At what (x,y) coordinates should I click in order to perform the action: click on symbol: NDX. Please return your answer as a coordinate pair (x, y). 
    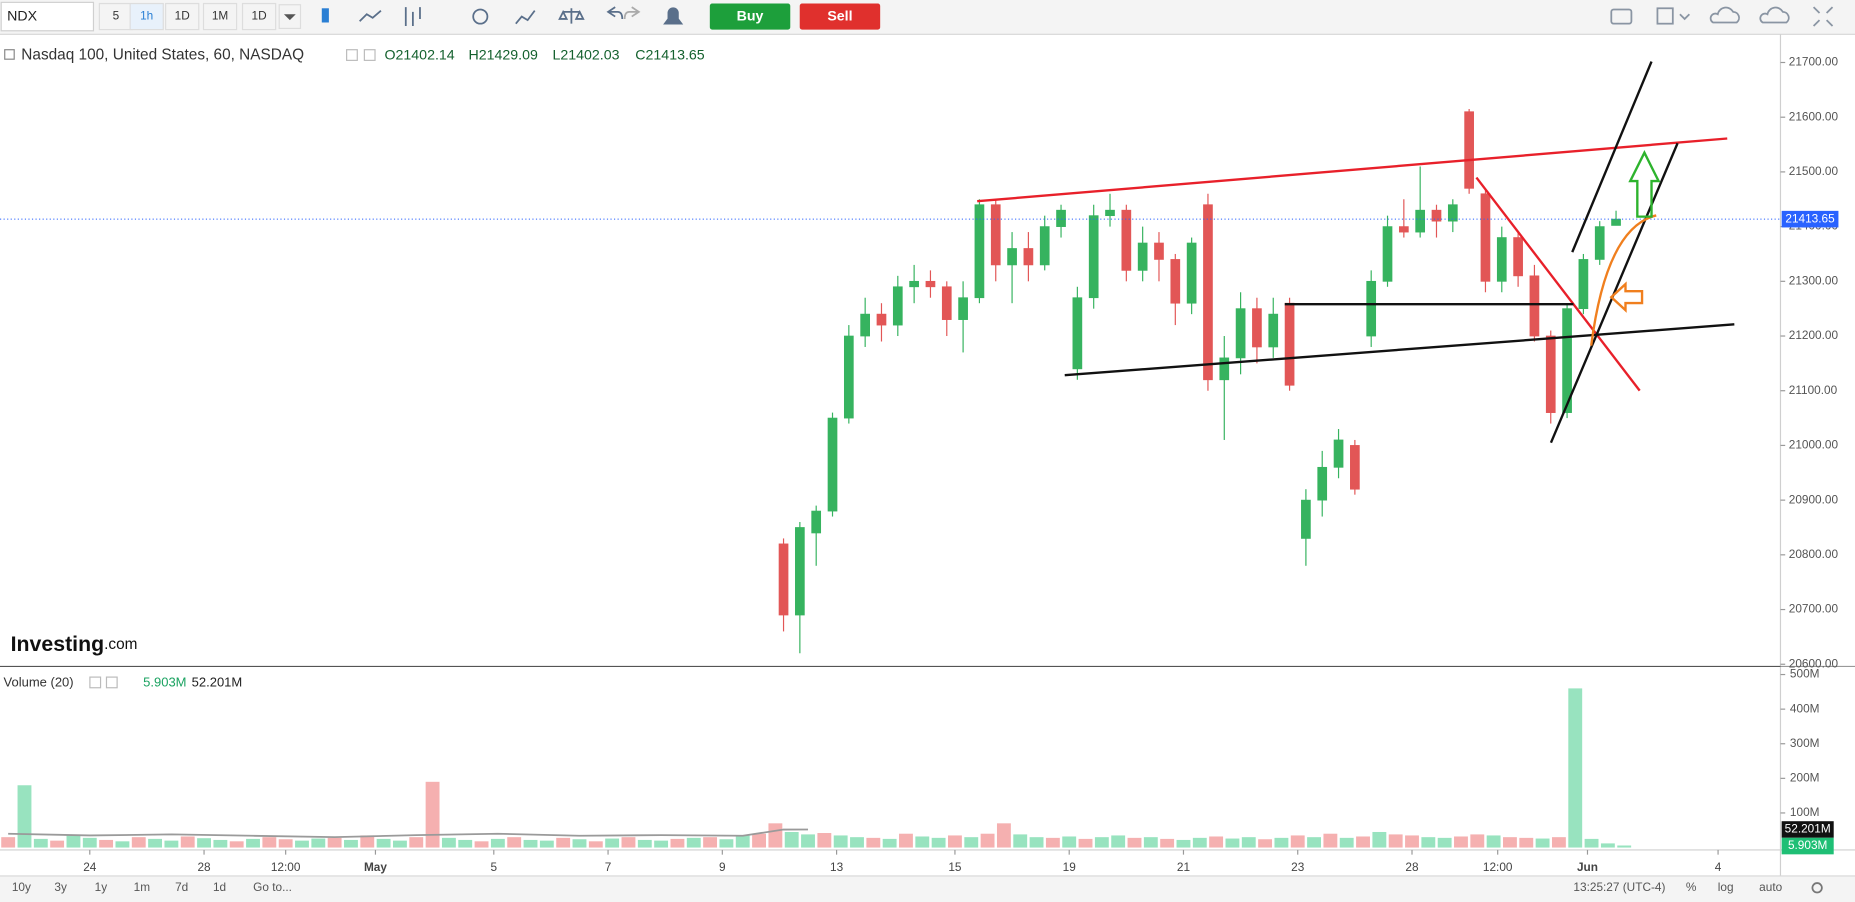
    Looking at the image, I should click on (22, 16).